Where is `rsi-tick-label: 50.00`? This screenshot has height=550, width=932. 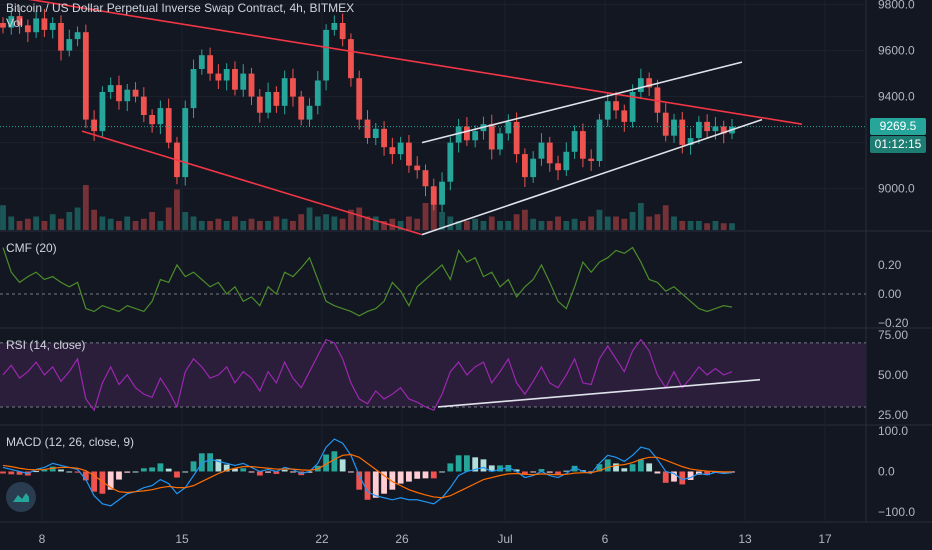 rsi-tick-label: 50.00 is located at coordinates (893, 375).